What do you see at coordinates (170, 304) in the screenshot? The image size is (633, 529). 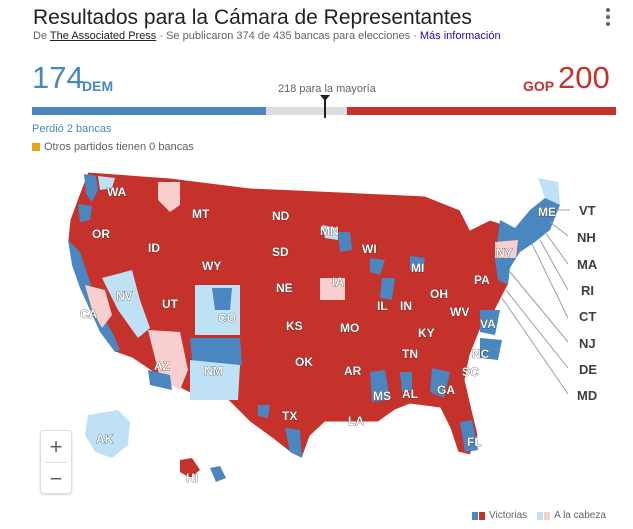 I see `state-label-ut: UT` at bounding box center [170, 304].